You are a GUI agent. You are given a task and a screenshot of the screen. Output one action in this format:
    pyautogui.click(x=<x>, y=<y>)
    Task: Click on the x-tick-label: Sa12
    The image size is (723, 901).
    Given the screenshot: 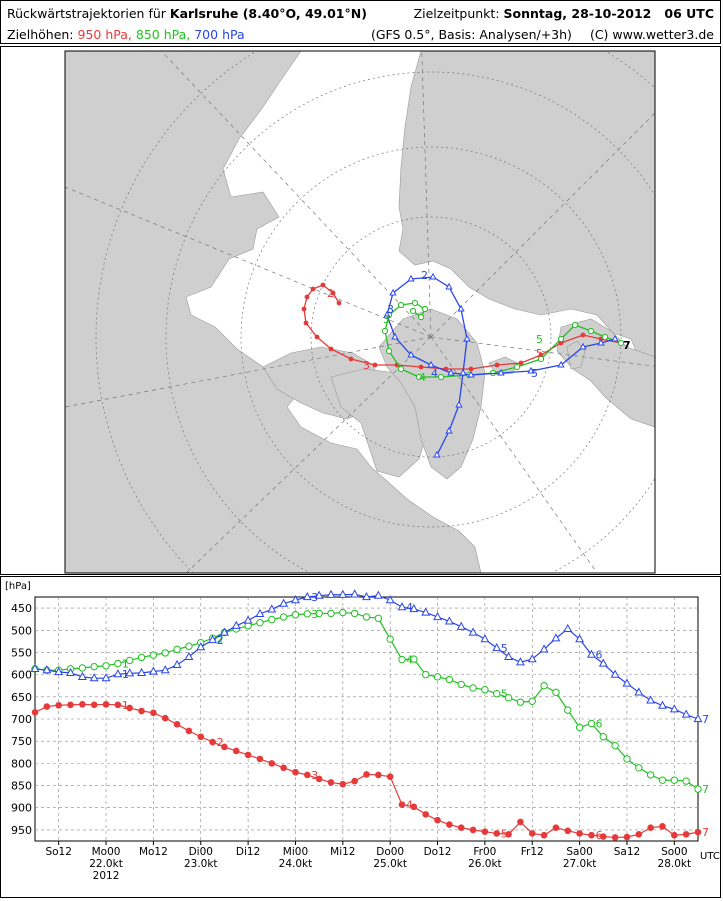 What is the action you would take?
    pyautogui.click(x=627, y=852)
    